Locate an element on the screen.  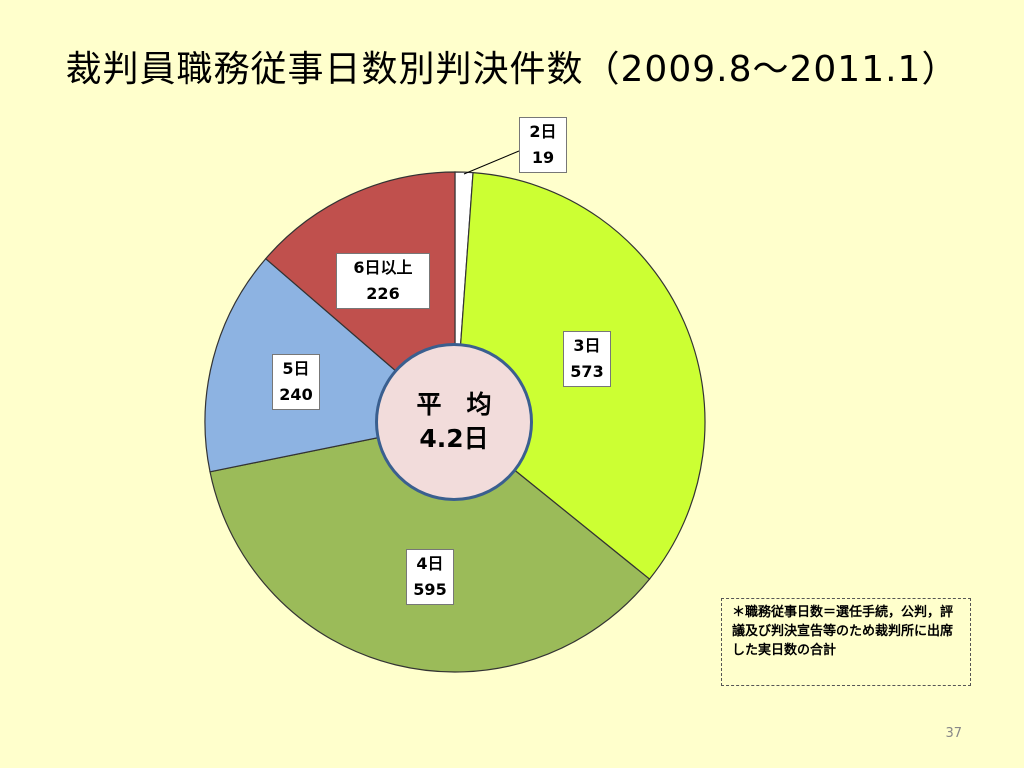
data-label-2-days-value: 19 is located at coordinates (543, 157).